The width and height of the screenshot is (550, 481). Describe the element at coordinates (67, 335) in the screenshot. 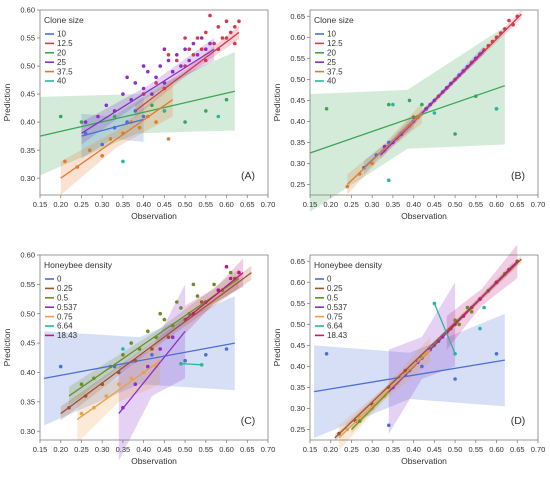

I see `legend-entry: 18.43` at that location.